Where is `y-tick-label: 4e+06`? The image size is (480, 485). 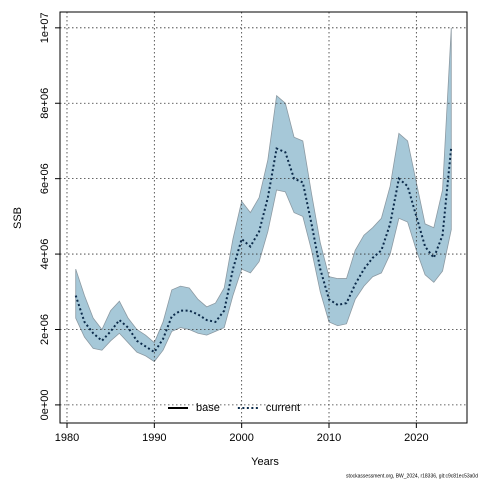 y-tick-label: 4e+06 is located at coordinates (45, 254).